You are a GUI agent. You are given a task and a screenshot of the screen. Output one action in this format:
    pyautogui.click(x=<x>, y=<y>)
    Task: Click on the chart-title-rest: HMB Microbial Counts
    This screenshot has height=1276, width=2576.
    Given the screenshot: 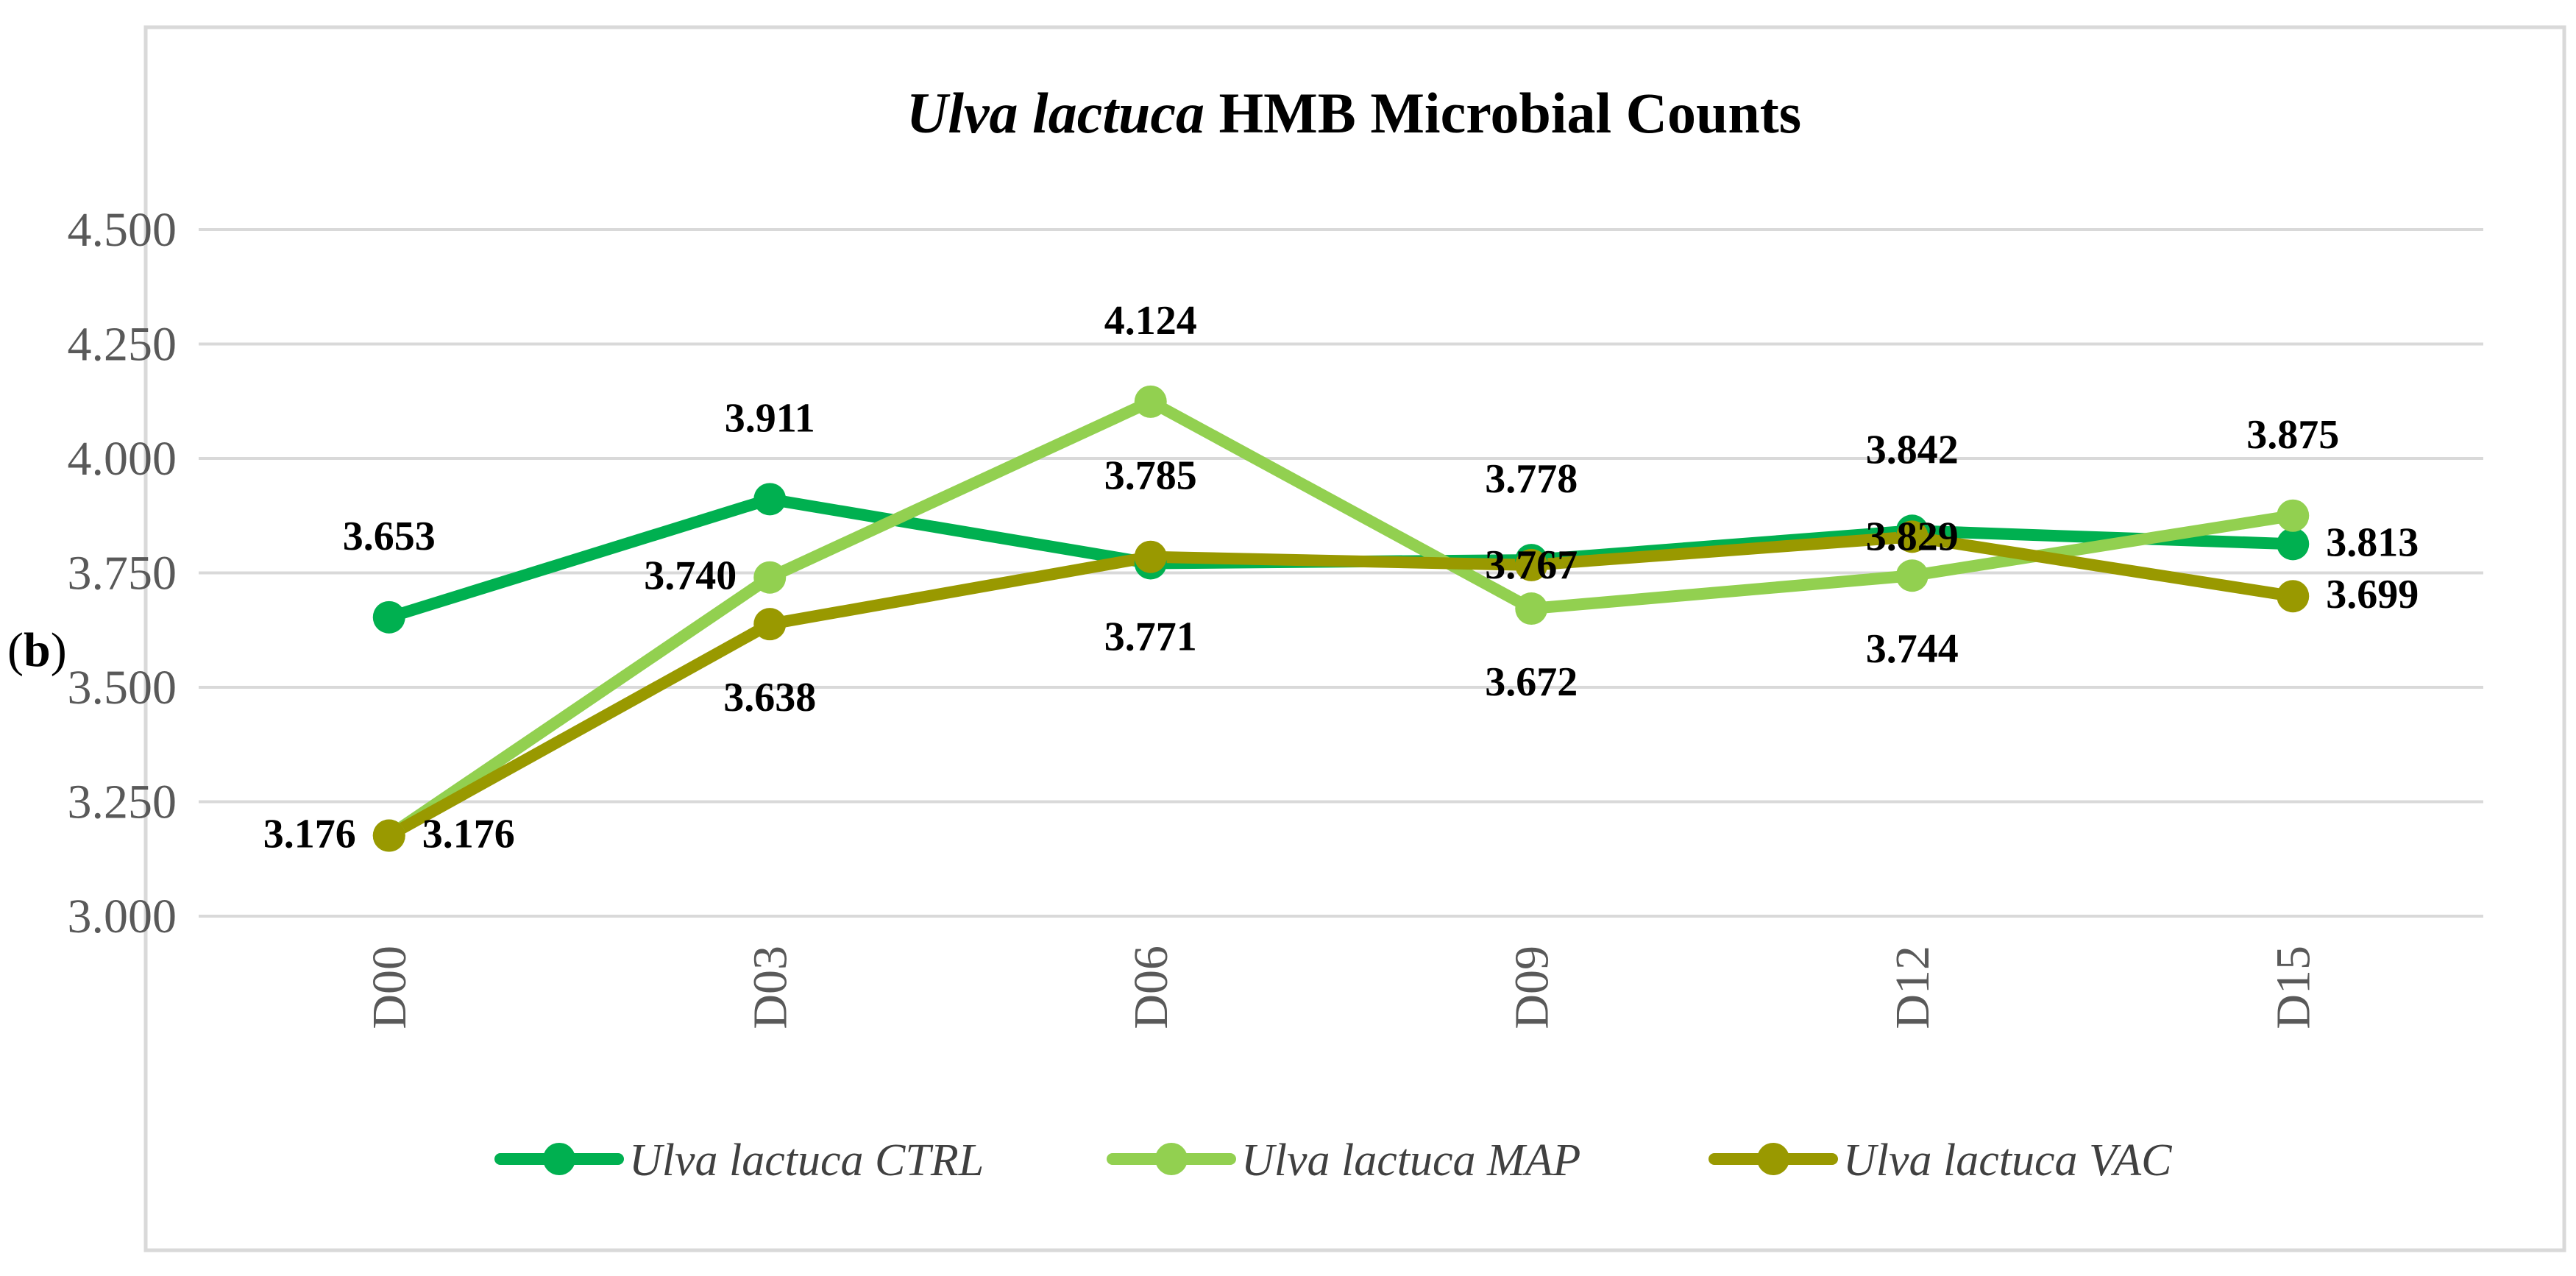 What is the action you would take?
    pyautogui.click(x=1502, y=113)
    